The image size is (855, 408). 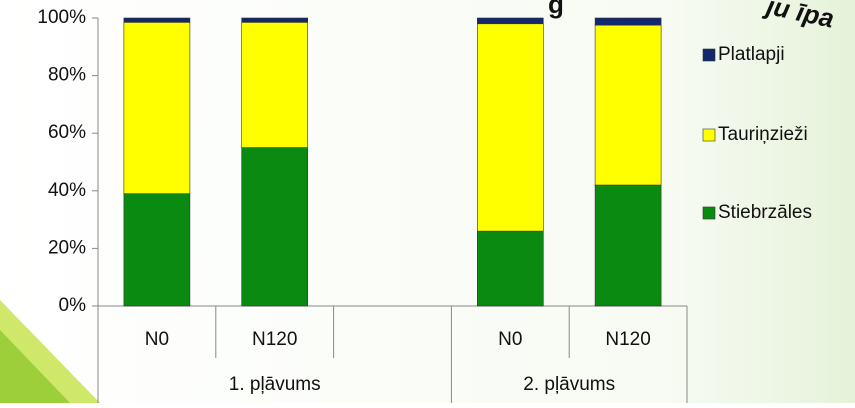 What do you see at coordinates (67, 190) in the screenshot?
I see `y-tick-label: 40%` at bounding box center [67, 190].